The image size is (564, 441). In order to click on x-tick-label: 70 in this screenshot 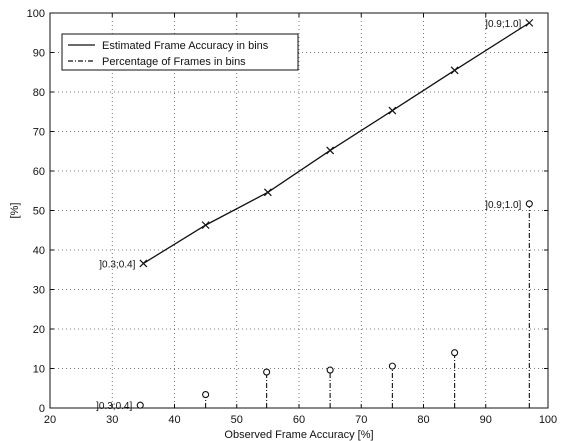, I will do `click(361, 420)`.